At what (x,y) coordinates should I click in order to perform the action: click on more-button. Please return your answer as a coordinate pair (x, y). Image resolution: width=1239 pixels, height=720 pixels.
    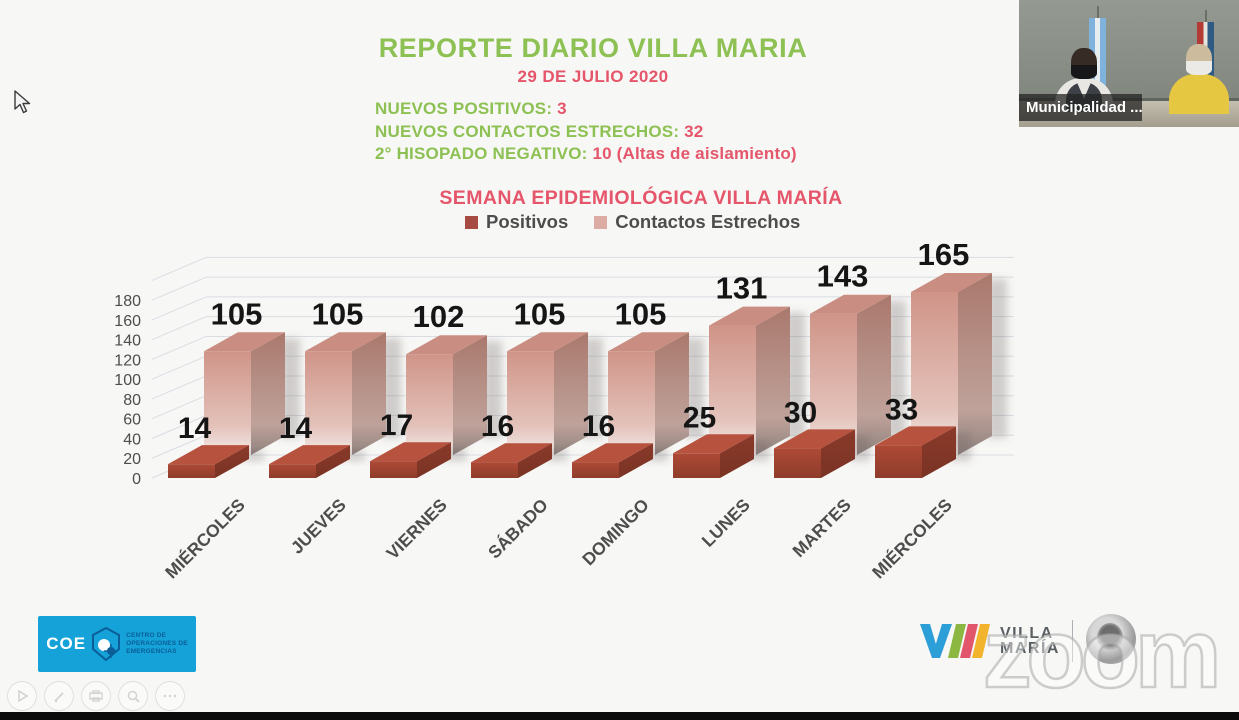
    Looking at the image, I should click on (170, 696).